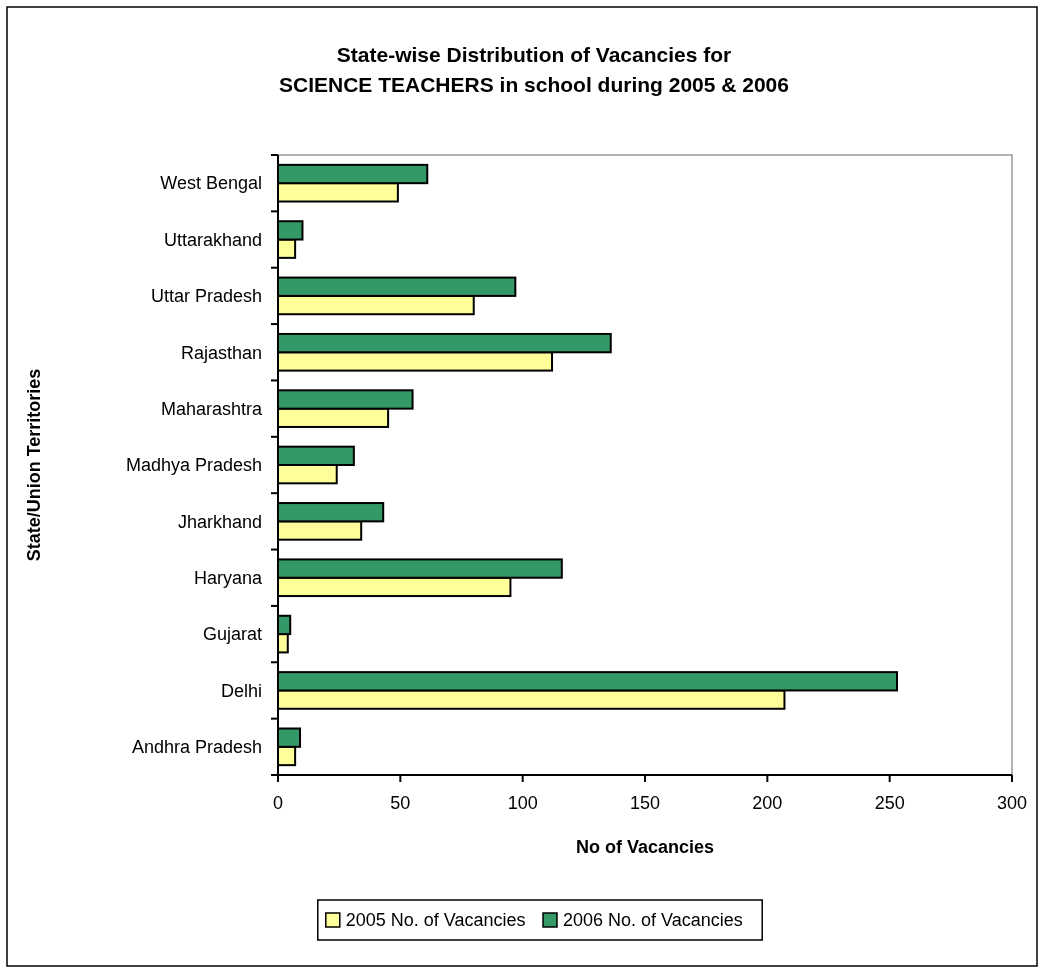 This screenshot has width=1044, height=973. What do you see at coordinates (34, 465) in the screenshot?
I see `y-axis-title: State/Union Territories` at bounding box center [34, 465].